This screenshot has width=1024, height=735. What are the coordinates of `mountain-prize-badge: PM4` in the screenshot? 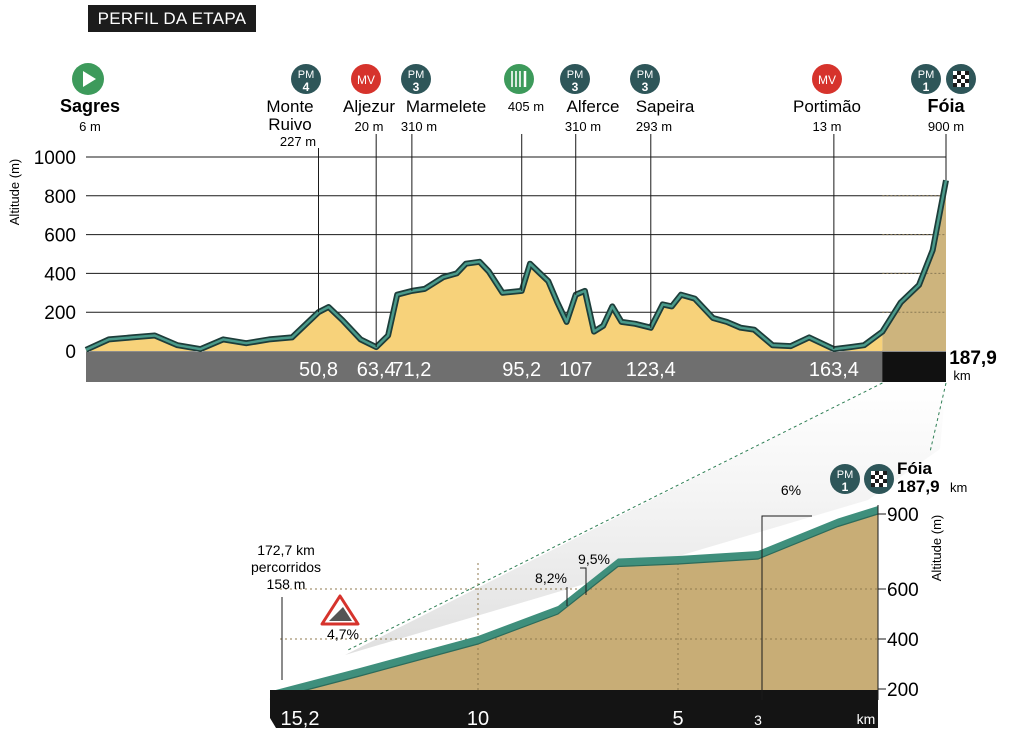 It's located at (306, 79).